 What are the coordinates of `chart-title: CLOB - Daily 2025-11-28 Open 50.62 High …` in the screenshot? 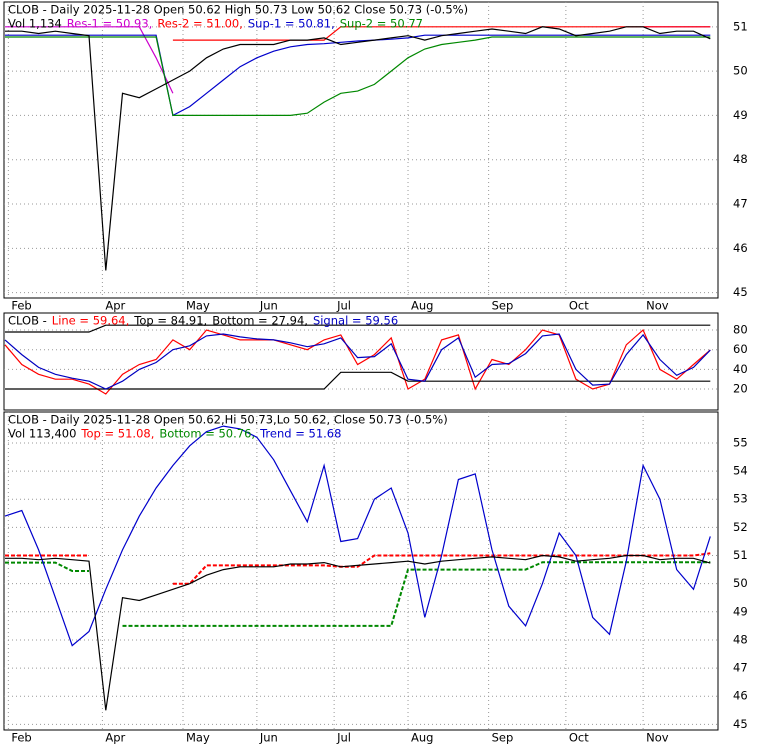 It's located at (238, 10).